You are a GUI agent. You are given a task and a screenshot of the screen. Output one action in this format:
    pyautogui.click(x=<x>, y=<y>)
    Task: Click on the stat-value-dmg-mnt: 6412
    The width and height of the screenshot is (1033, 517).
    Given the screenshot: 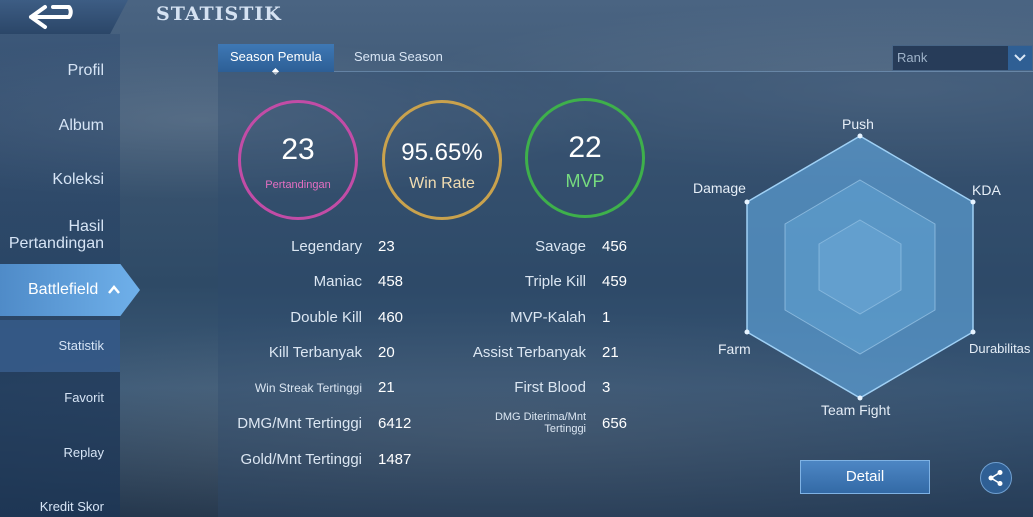 What is the action you would take?
    pyautogui.click(x=395, y=423)
    